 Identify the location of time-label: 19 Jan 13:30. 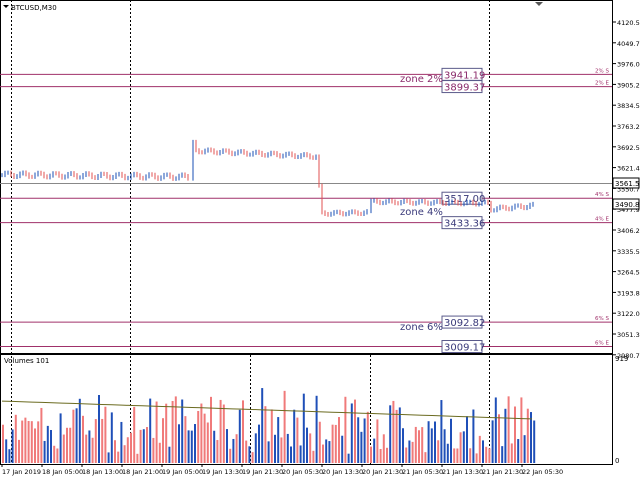
(222, 472).